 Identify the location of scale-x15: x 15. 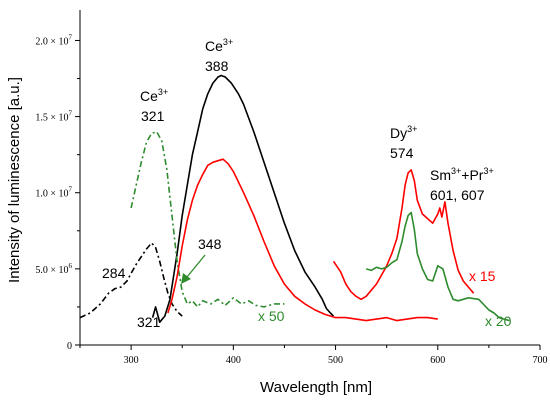
(482, 276).